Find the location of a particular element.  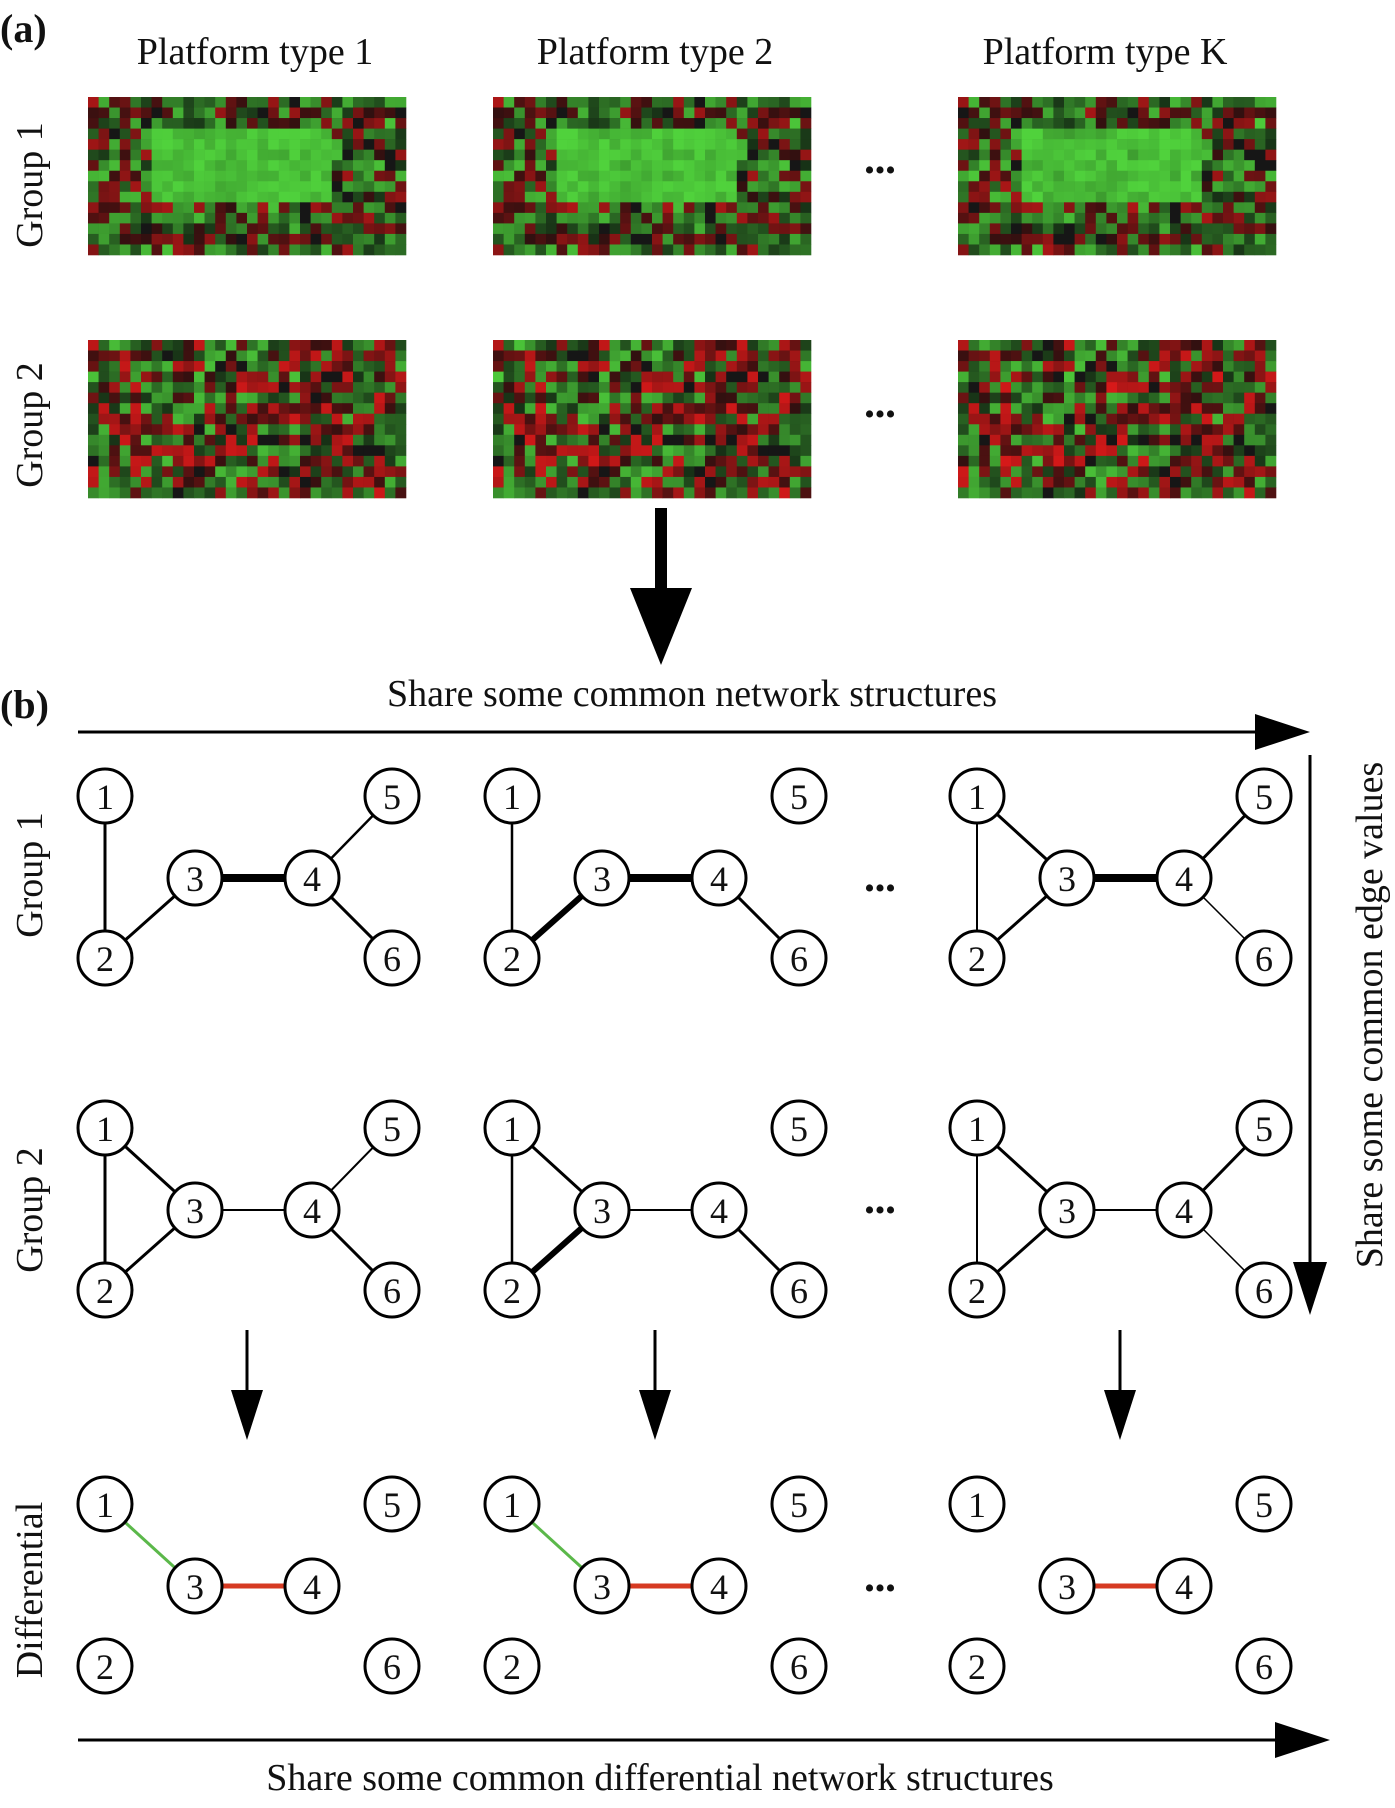

bottom-arrow-icon is located at coordinates (704, 1740).